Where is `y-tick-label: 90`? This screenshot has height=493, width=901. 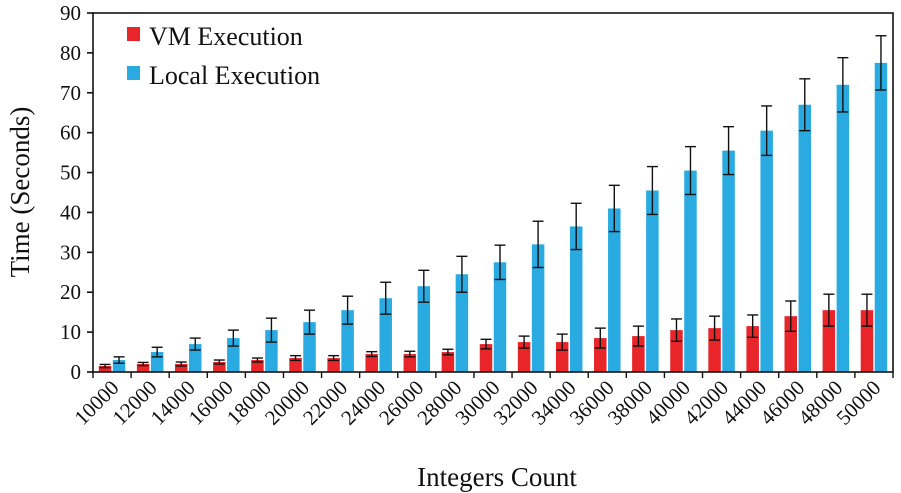 y-tick-label: 90 is located at coordinates (70, 13).